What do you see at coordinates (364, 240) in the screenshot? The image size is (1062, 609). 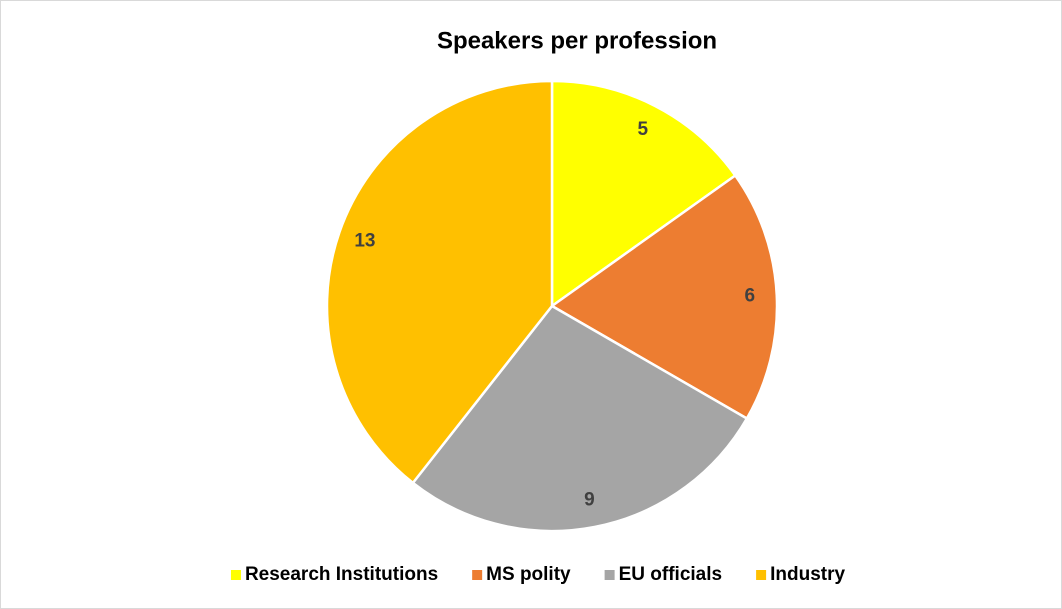 I see `data-label: 13` at bounding box center [364, 240].